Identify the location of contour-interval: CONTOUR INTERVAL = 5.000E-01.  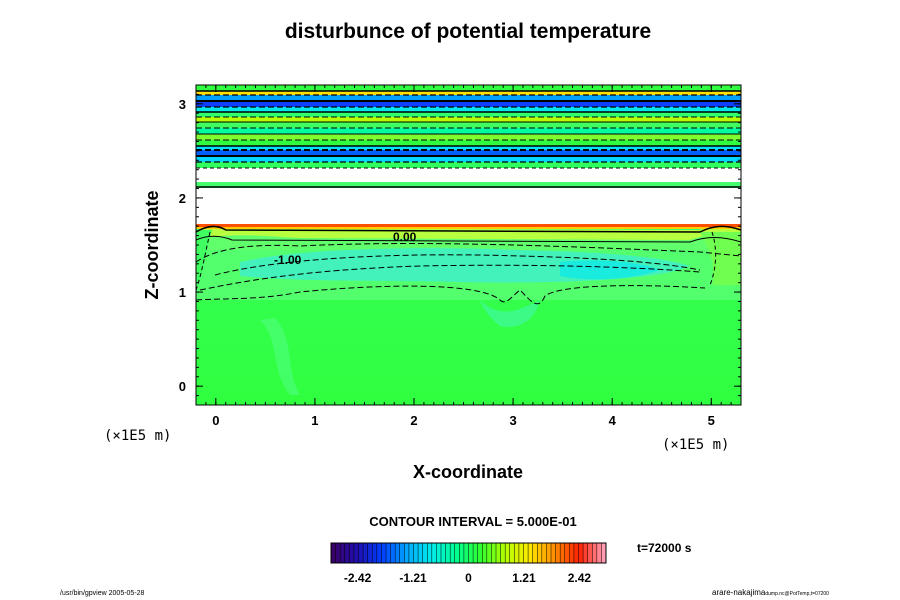
(472, 521).